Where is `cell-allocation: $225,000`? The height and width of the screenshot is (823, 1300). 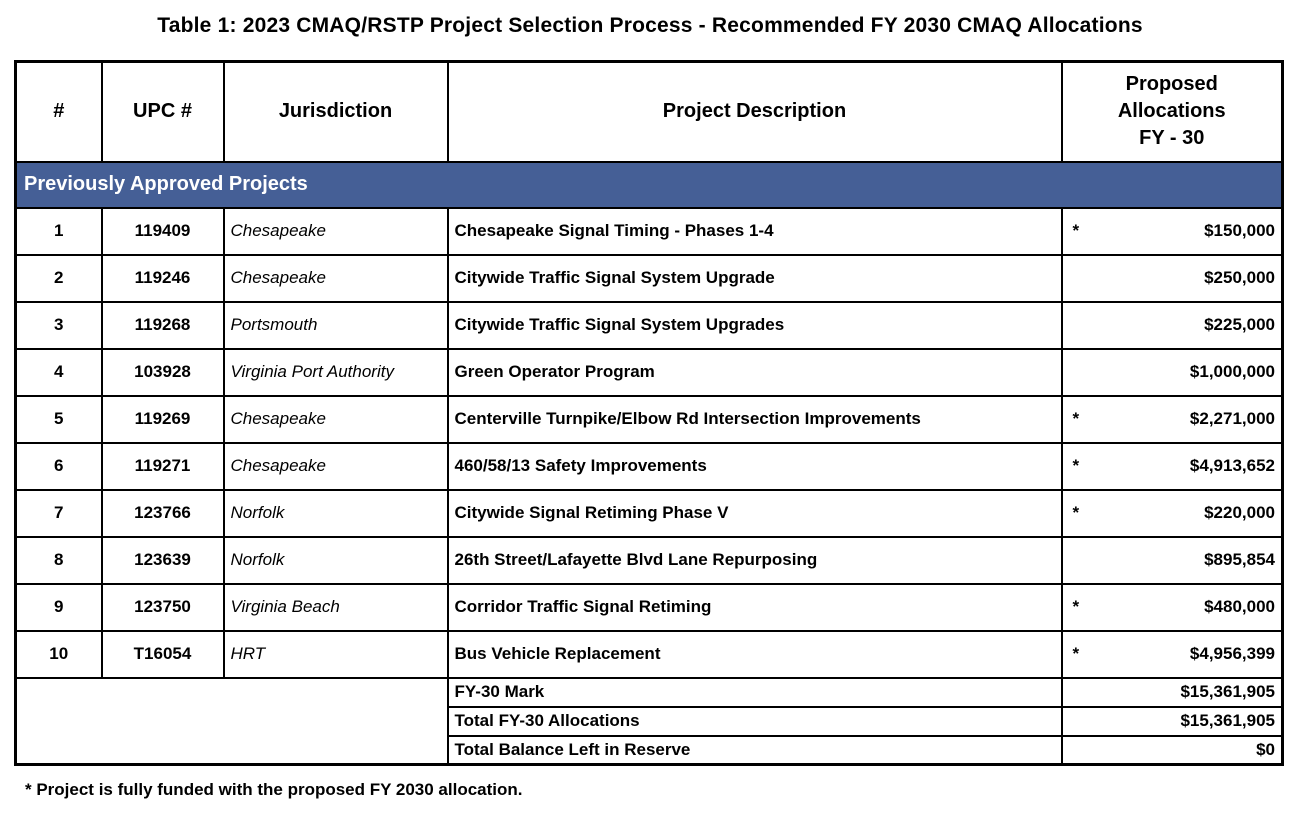 cell-allocation: $225,000 is located at coordinates (1172, 325).